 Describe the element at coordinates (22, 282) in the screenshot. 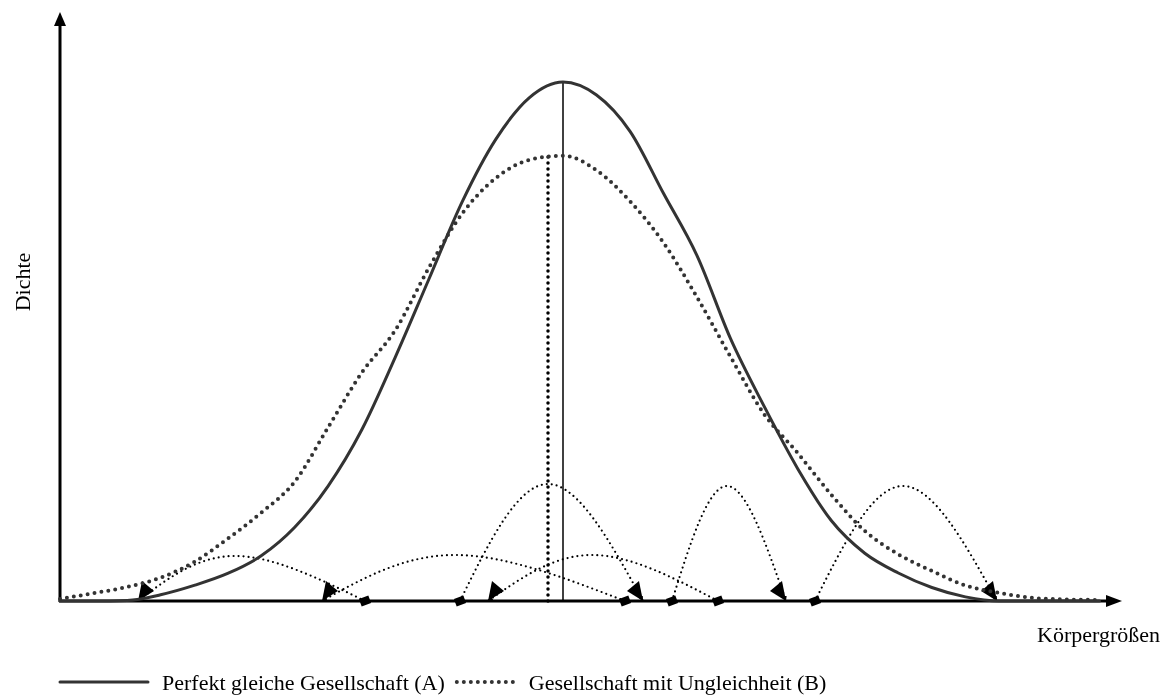

I see `y-axis-title: Dichte` at that location.